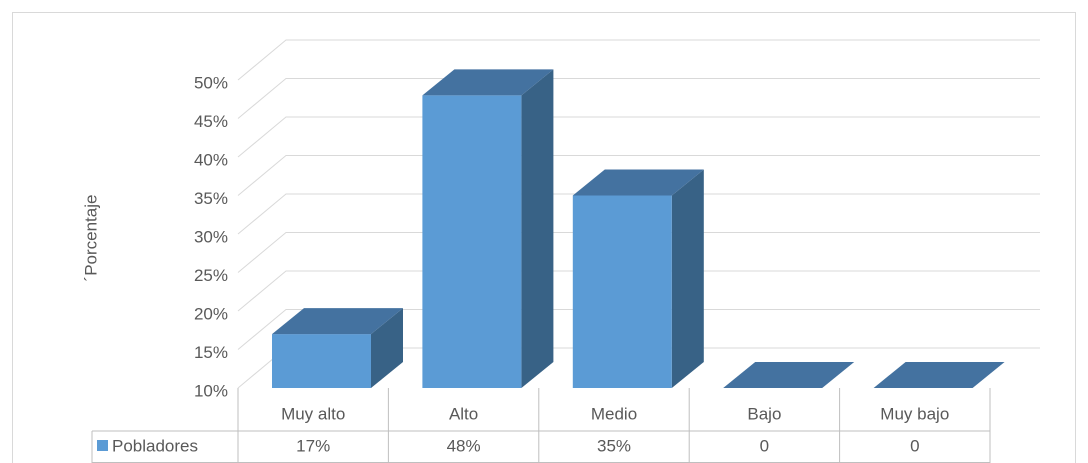  I want to click on legend-label: Pobladores, so click(155, 445).